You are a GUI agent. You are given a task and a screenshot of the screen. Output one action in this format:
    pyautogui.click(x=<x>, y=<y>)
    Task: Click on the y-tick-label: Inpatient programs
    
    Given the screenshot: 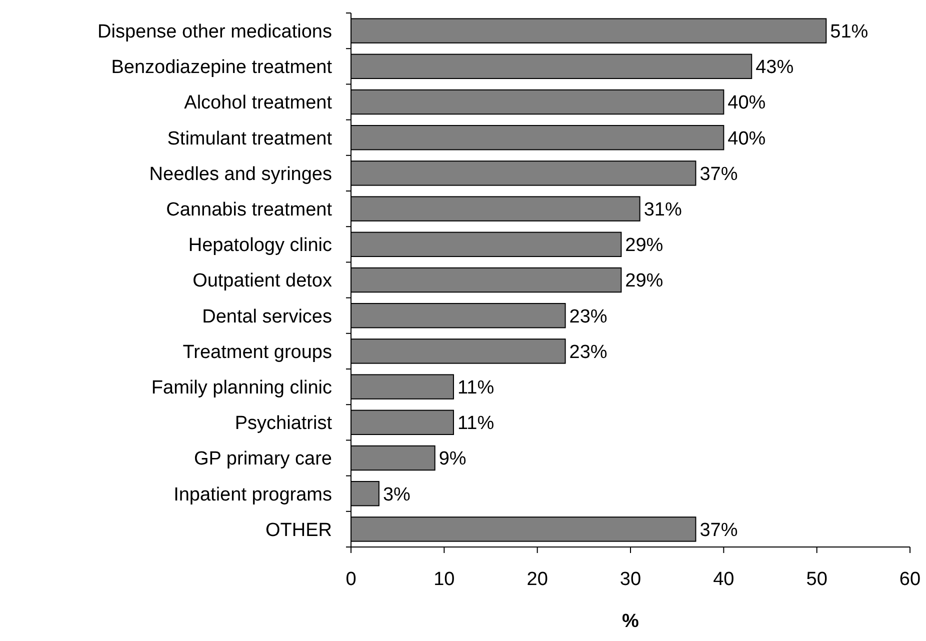 What is the action you would take?
    pyautogui.click(x=253, y=495)
    